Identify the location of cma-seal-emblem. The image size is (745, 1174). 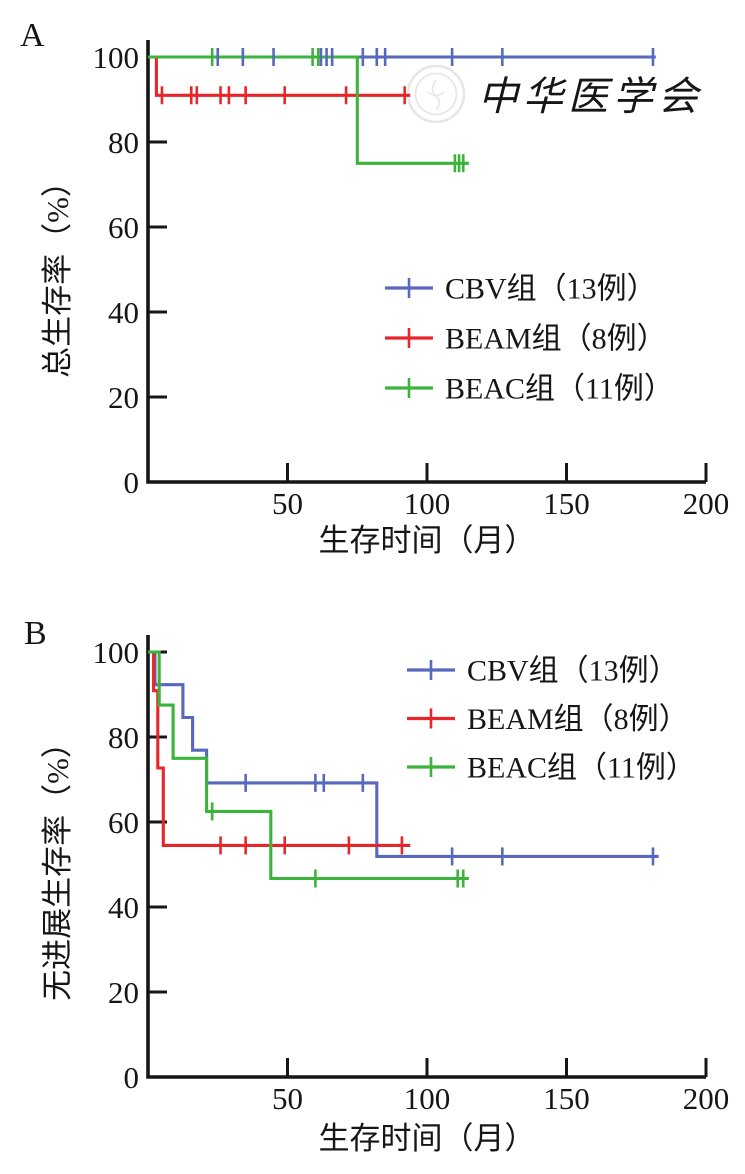
(436, 95).